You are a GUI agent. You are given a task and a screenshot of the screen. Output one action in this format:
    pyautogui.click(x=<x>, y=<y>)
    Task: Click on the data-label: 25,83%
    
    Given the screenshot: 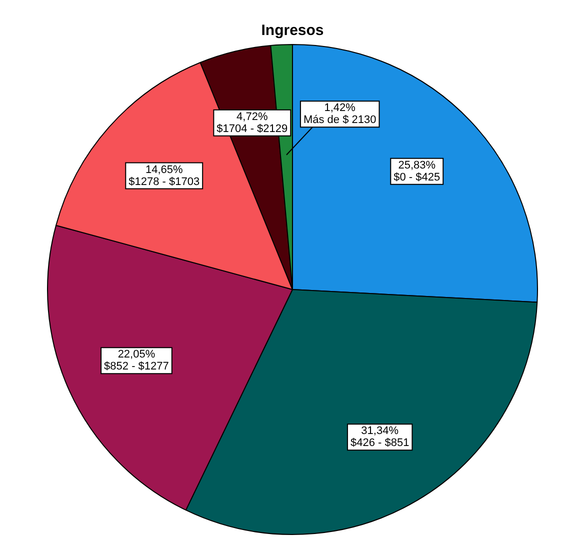 What is the action you would take?
    pyautogui.click(x=417, y=165)
    